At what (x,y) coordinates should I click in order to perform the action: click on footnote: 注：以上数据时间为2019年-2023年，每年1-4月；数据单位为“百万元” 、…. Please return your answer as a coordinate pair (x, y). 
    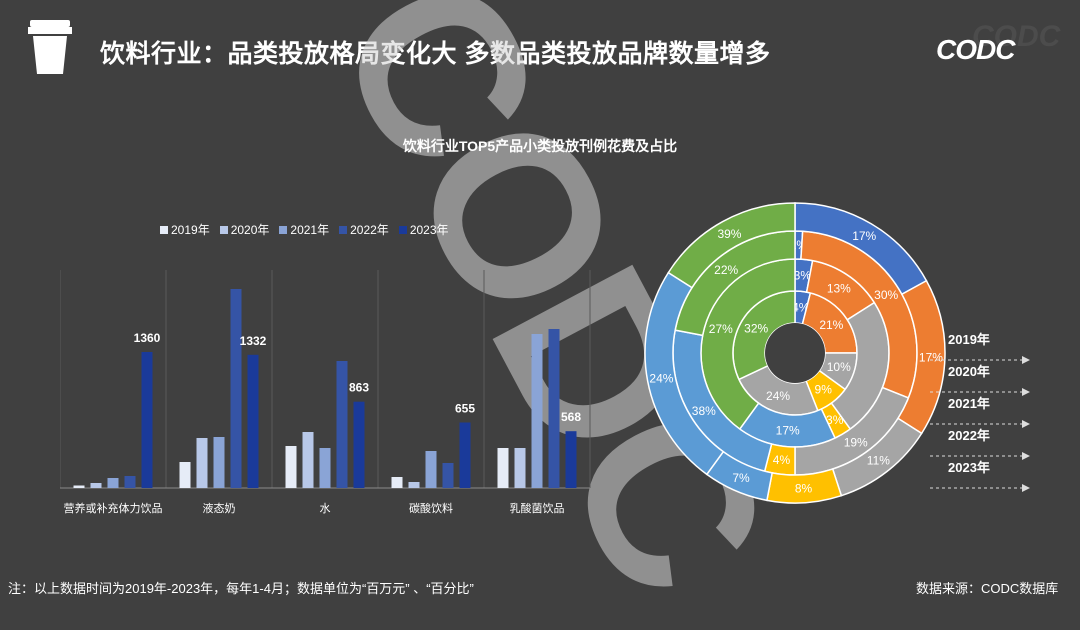
    Looking at the image, I should click on (241, 588).